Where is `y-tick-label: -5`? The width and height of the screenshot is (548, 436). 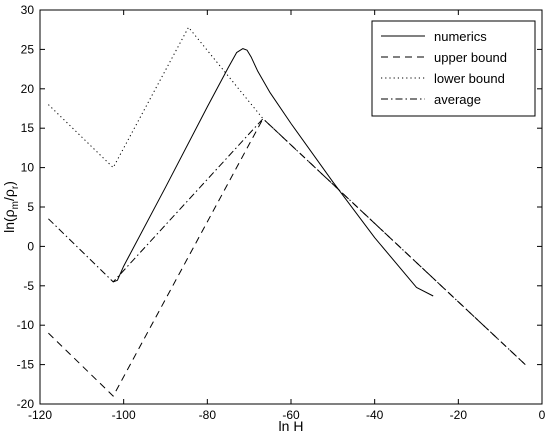 y-tick-label: -5 is located at coordinates (28, 286).